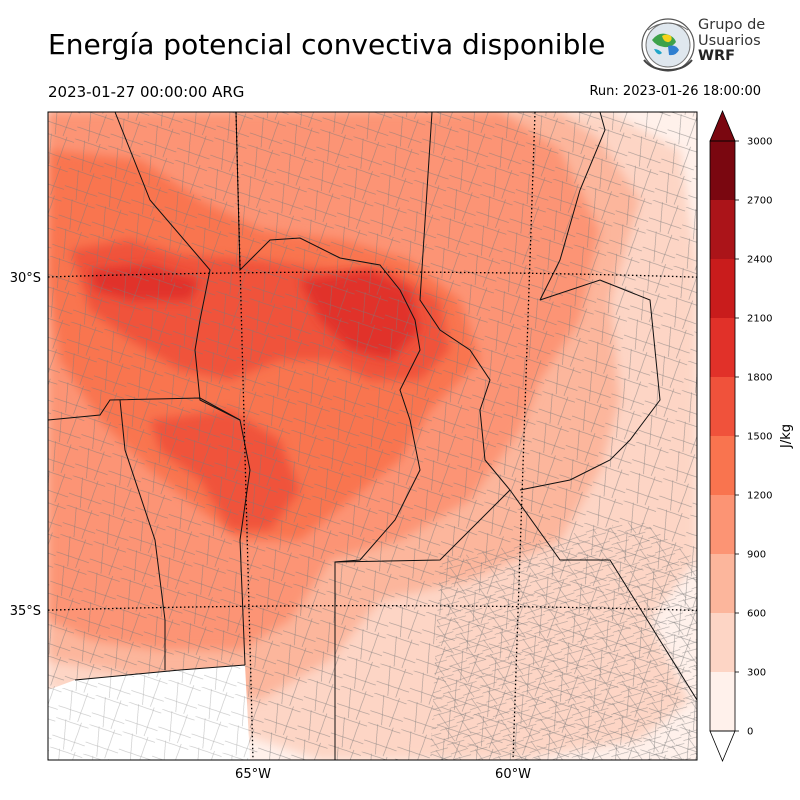 Image resolution: width=800 pixels, height=800 pixels. Describe the element at coordinates (759, 378) in the screenshot. I see `colorbar-tick-label: 1800` at that location.